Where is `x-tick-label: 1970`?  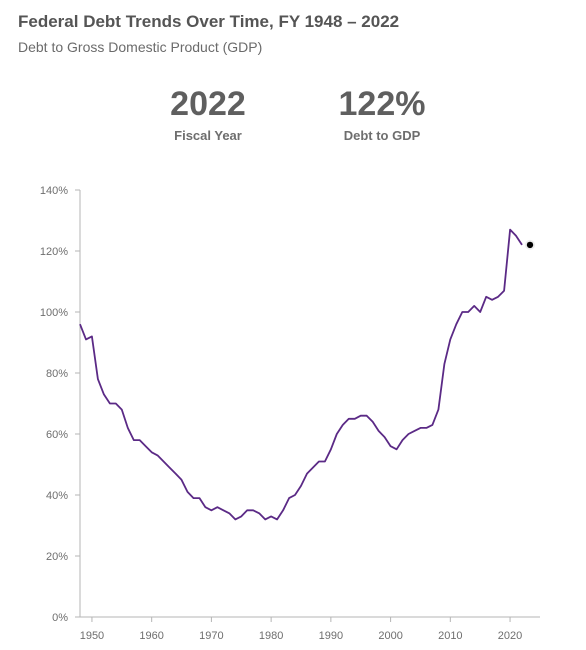 x-tick-label: 1970 is located at coordinates (211, 636).